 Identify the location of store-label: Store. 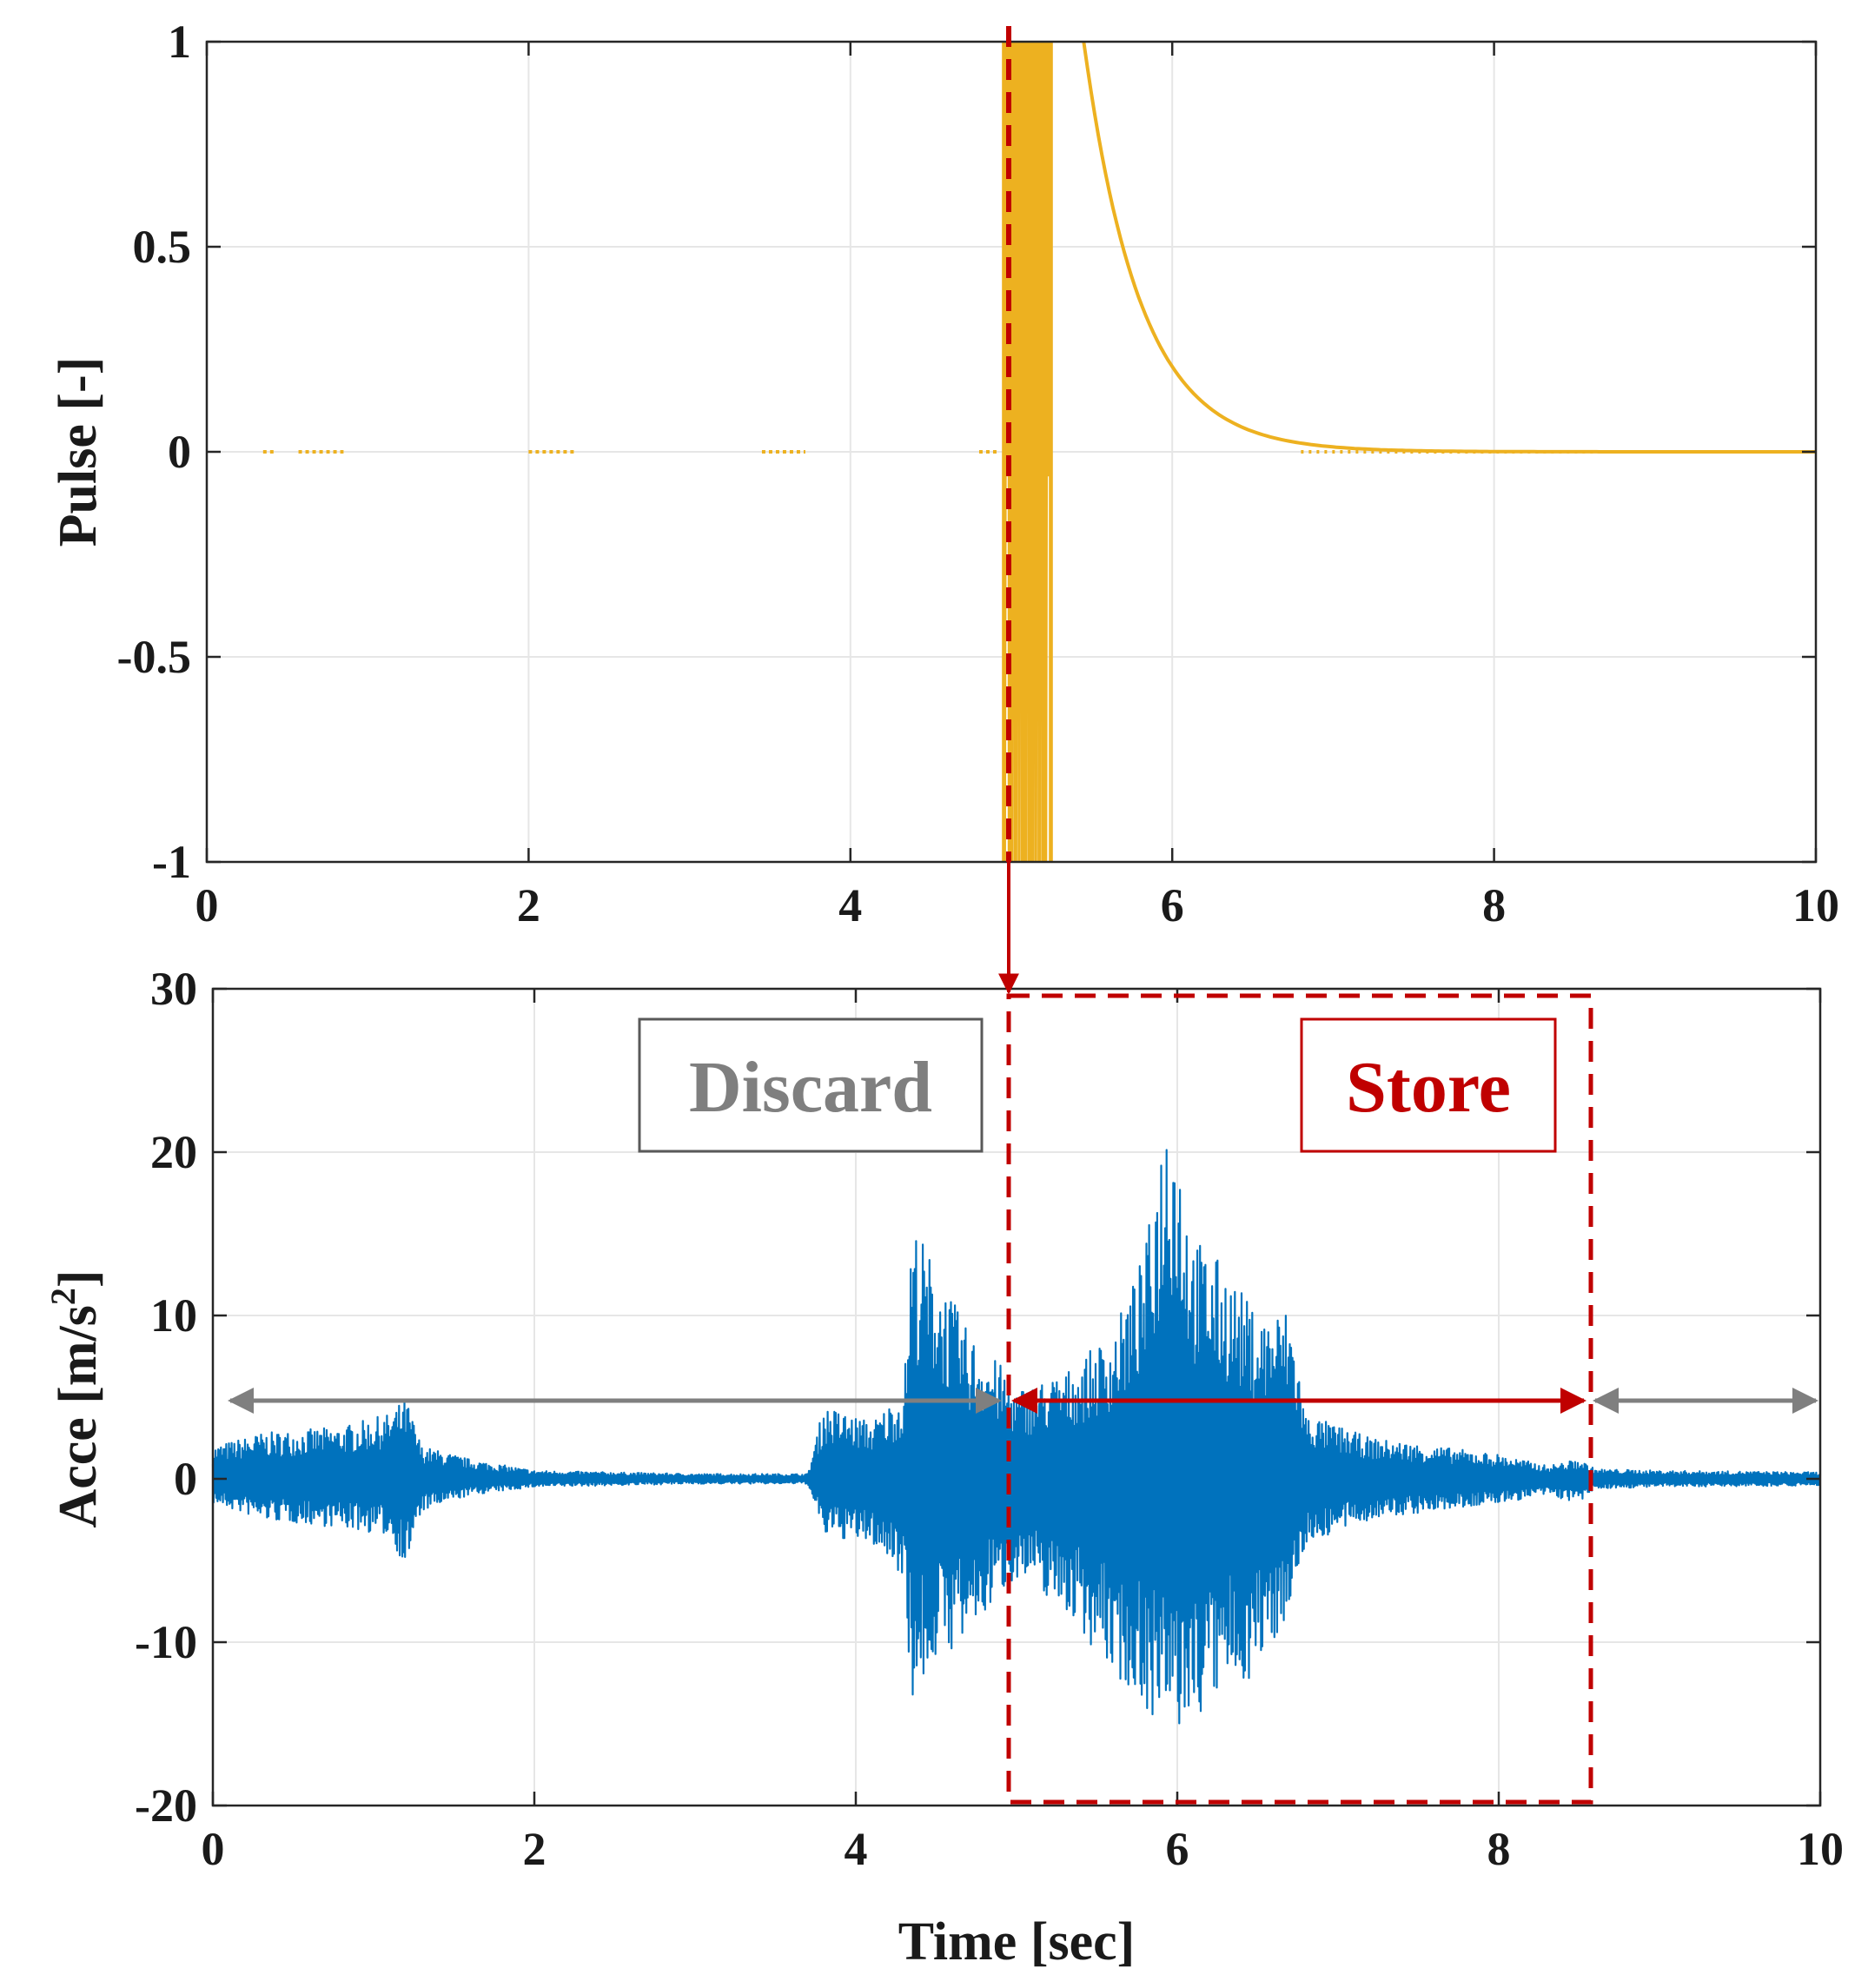
(1428, 1087).